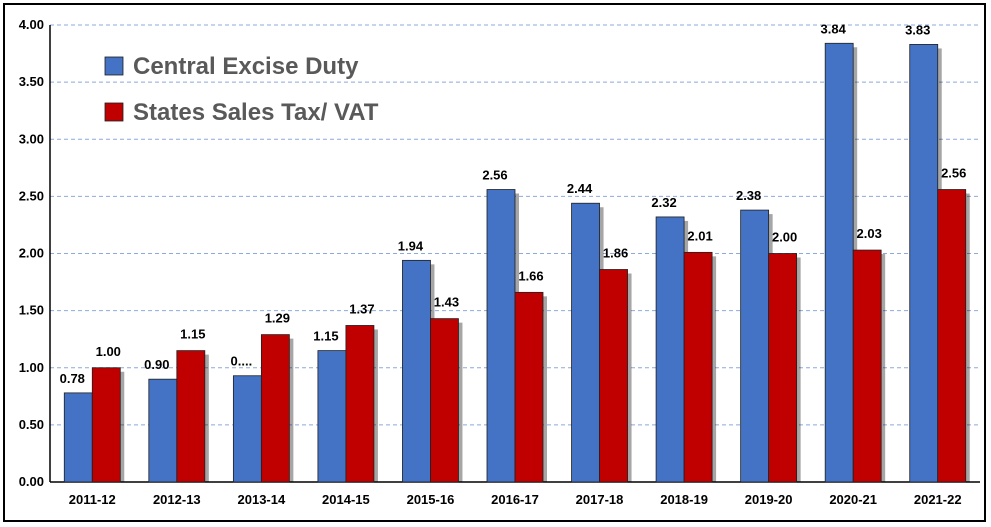 The height and width of the screenshot is (527, 991). What do you see at coordinates (748, 195) in the screenshot?
I see `data-label: 2.38` at bounding box center [748, 195].